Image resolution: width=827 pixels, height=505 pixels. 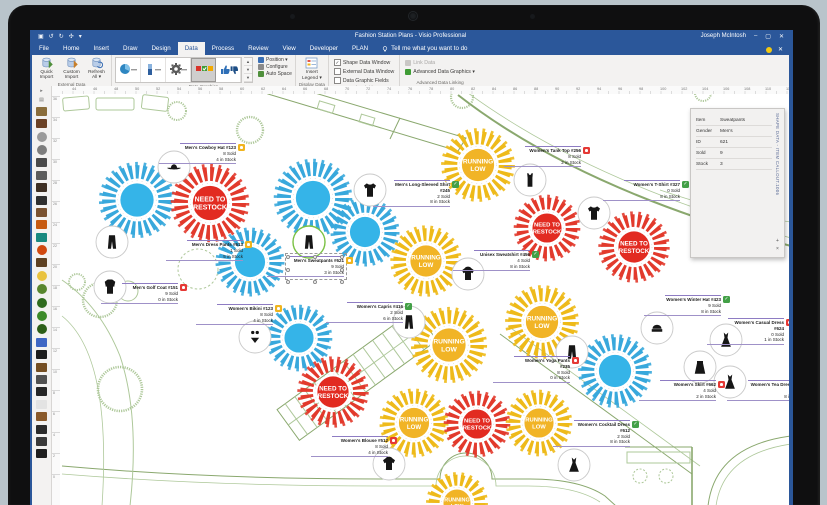 What do you see at coordinates (41, 316) in the screenshot?
I see `stencil-shape-tree` at bounding box center [41, 316].